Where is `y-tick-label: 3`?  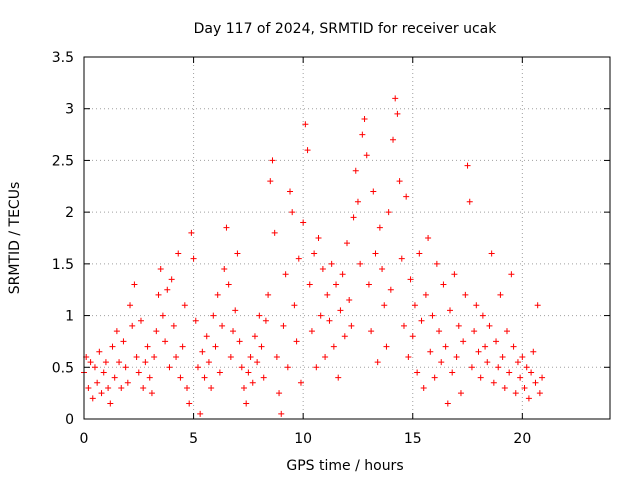
y-tick-label: 3 is located at coordinates (69, 110).